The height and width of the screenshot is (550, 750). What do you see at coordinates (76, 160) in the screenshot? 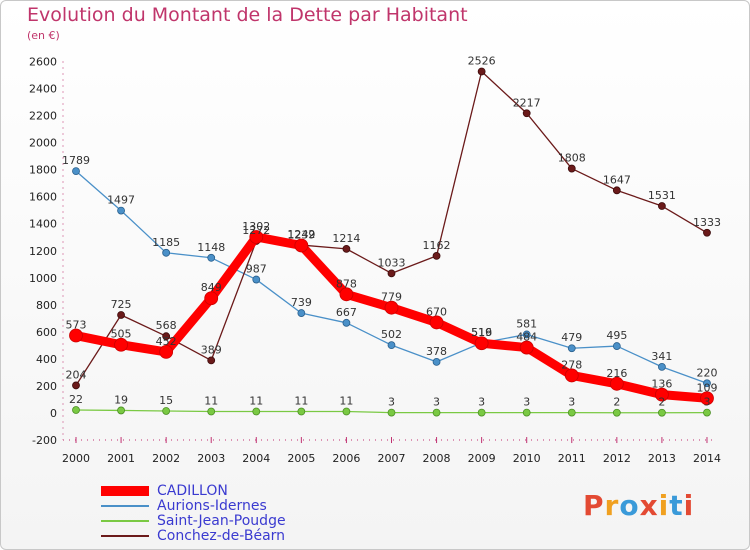
I see `data-label: 1789` at bounding box center [76, 160].